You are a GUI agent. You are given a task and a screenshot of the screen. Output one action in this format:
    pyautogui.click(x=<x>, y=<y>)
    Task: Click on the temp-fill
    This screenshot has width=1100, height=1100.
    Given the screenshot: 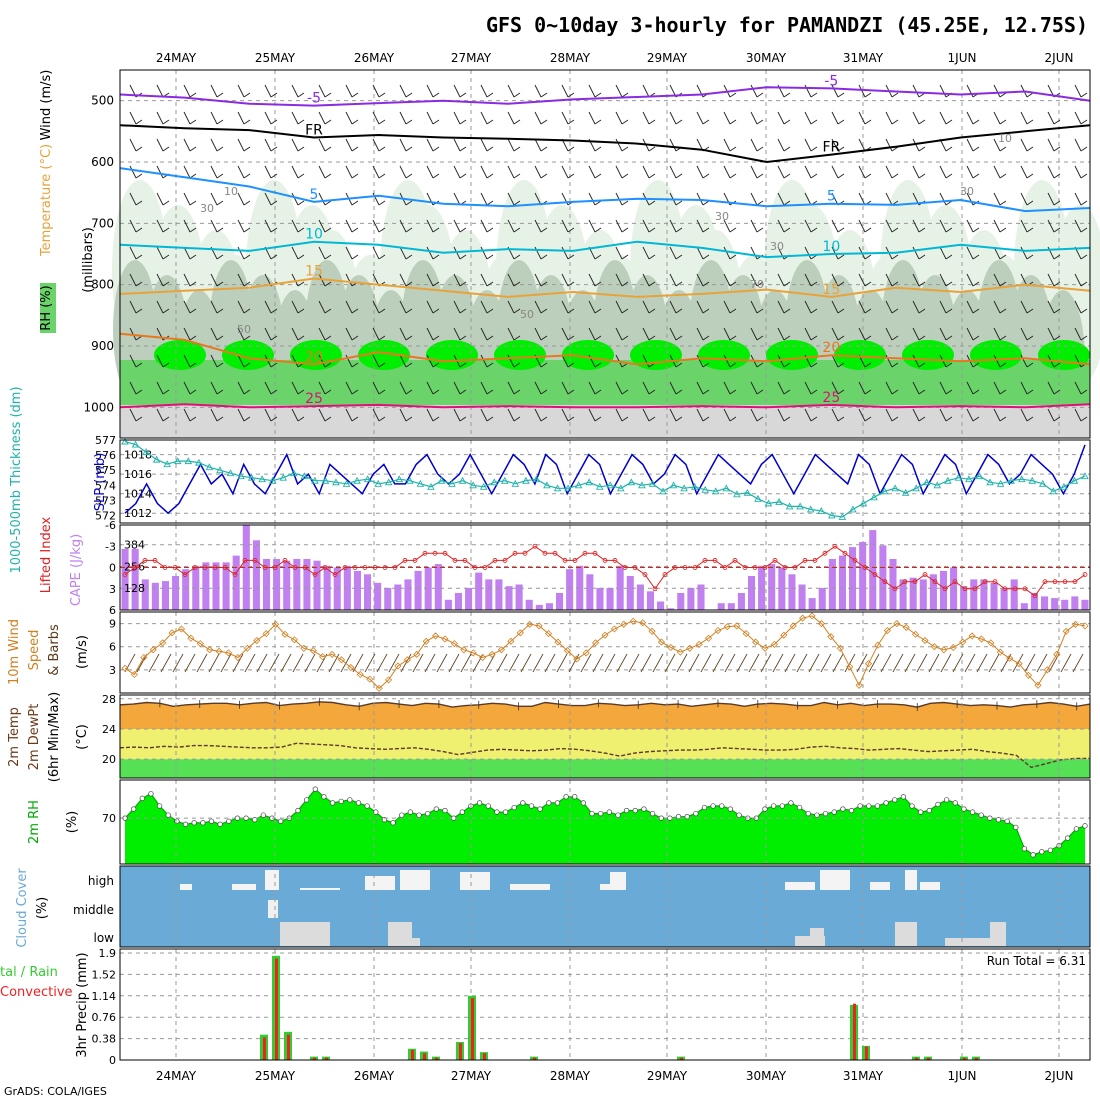 What is the action you would take?
    pyautogui.click(x=605, y=715)
    